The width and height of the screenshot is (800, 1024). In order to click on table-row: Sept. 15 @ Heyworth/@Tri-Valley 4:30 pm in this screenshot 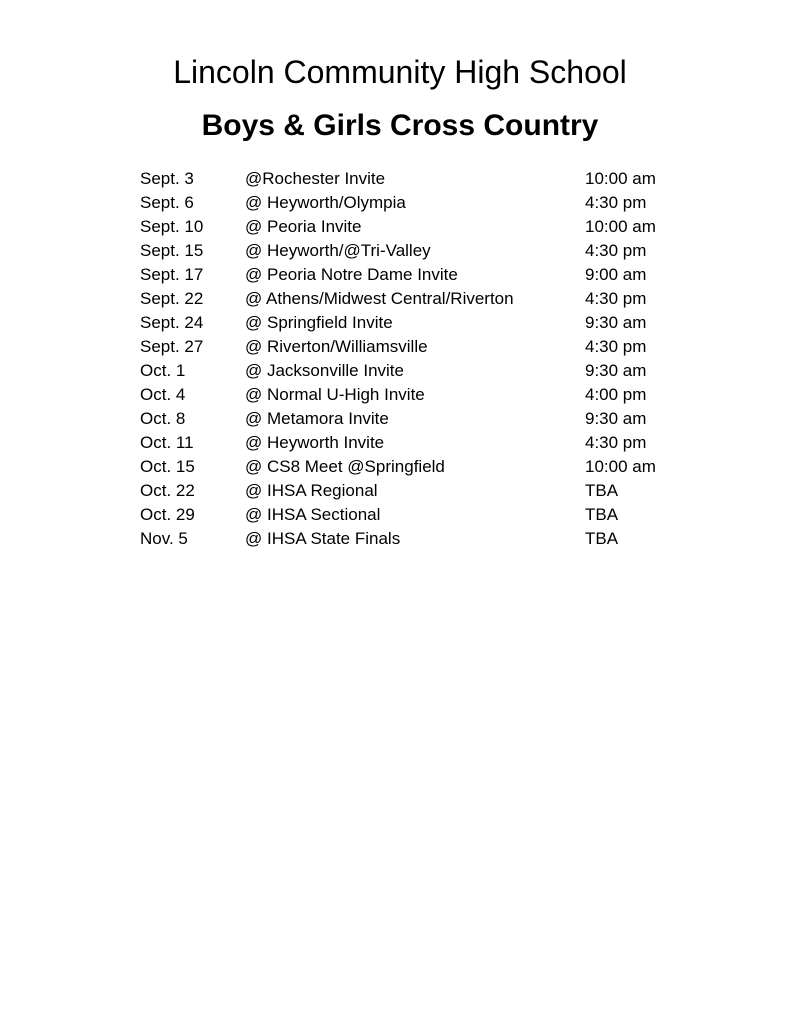, I will do `click(420, 251)`.